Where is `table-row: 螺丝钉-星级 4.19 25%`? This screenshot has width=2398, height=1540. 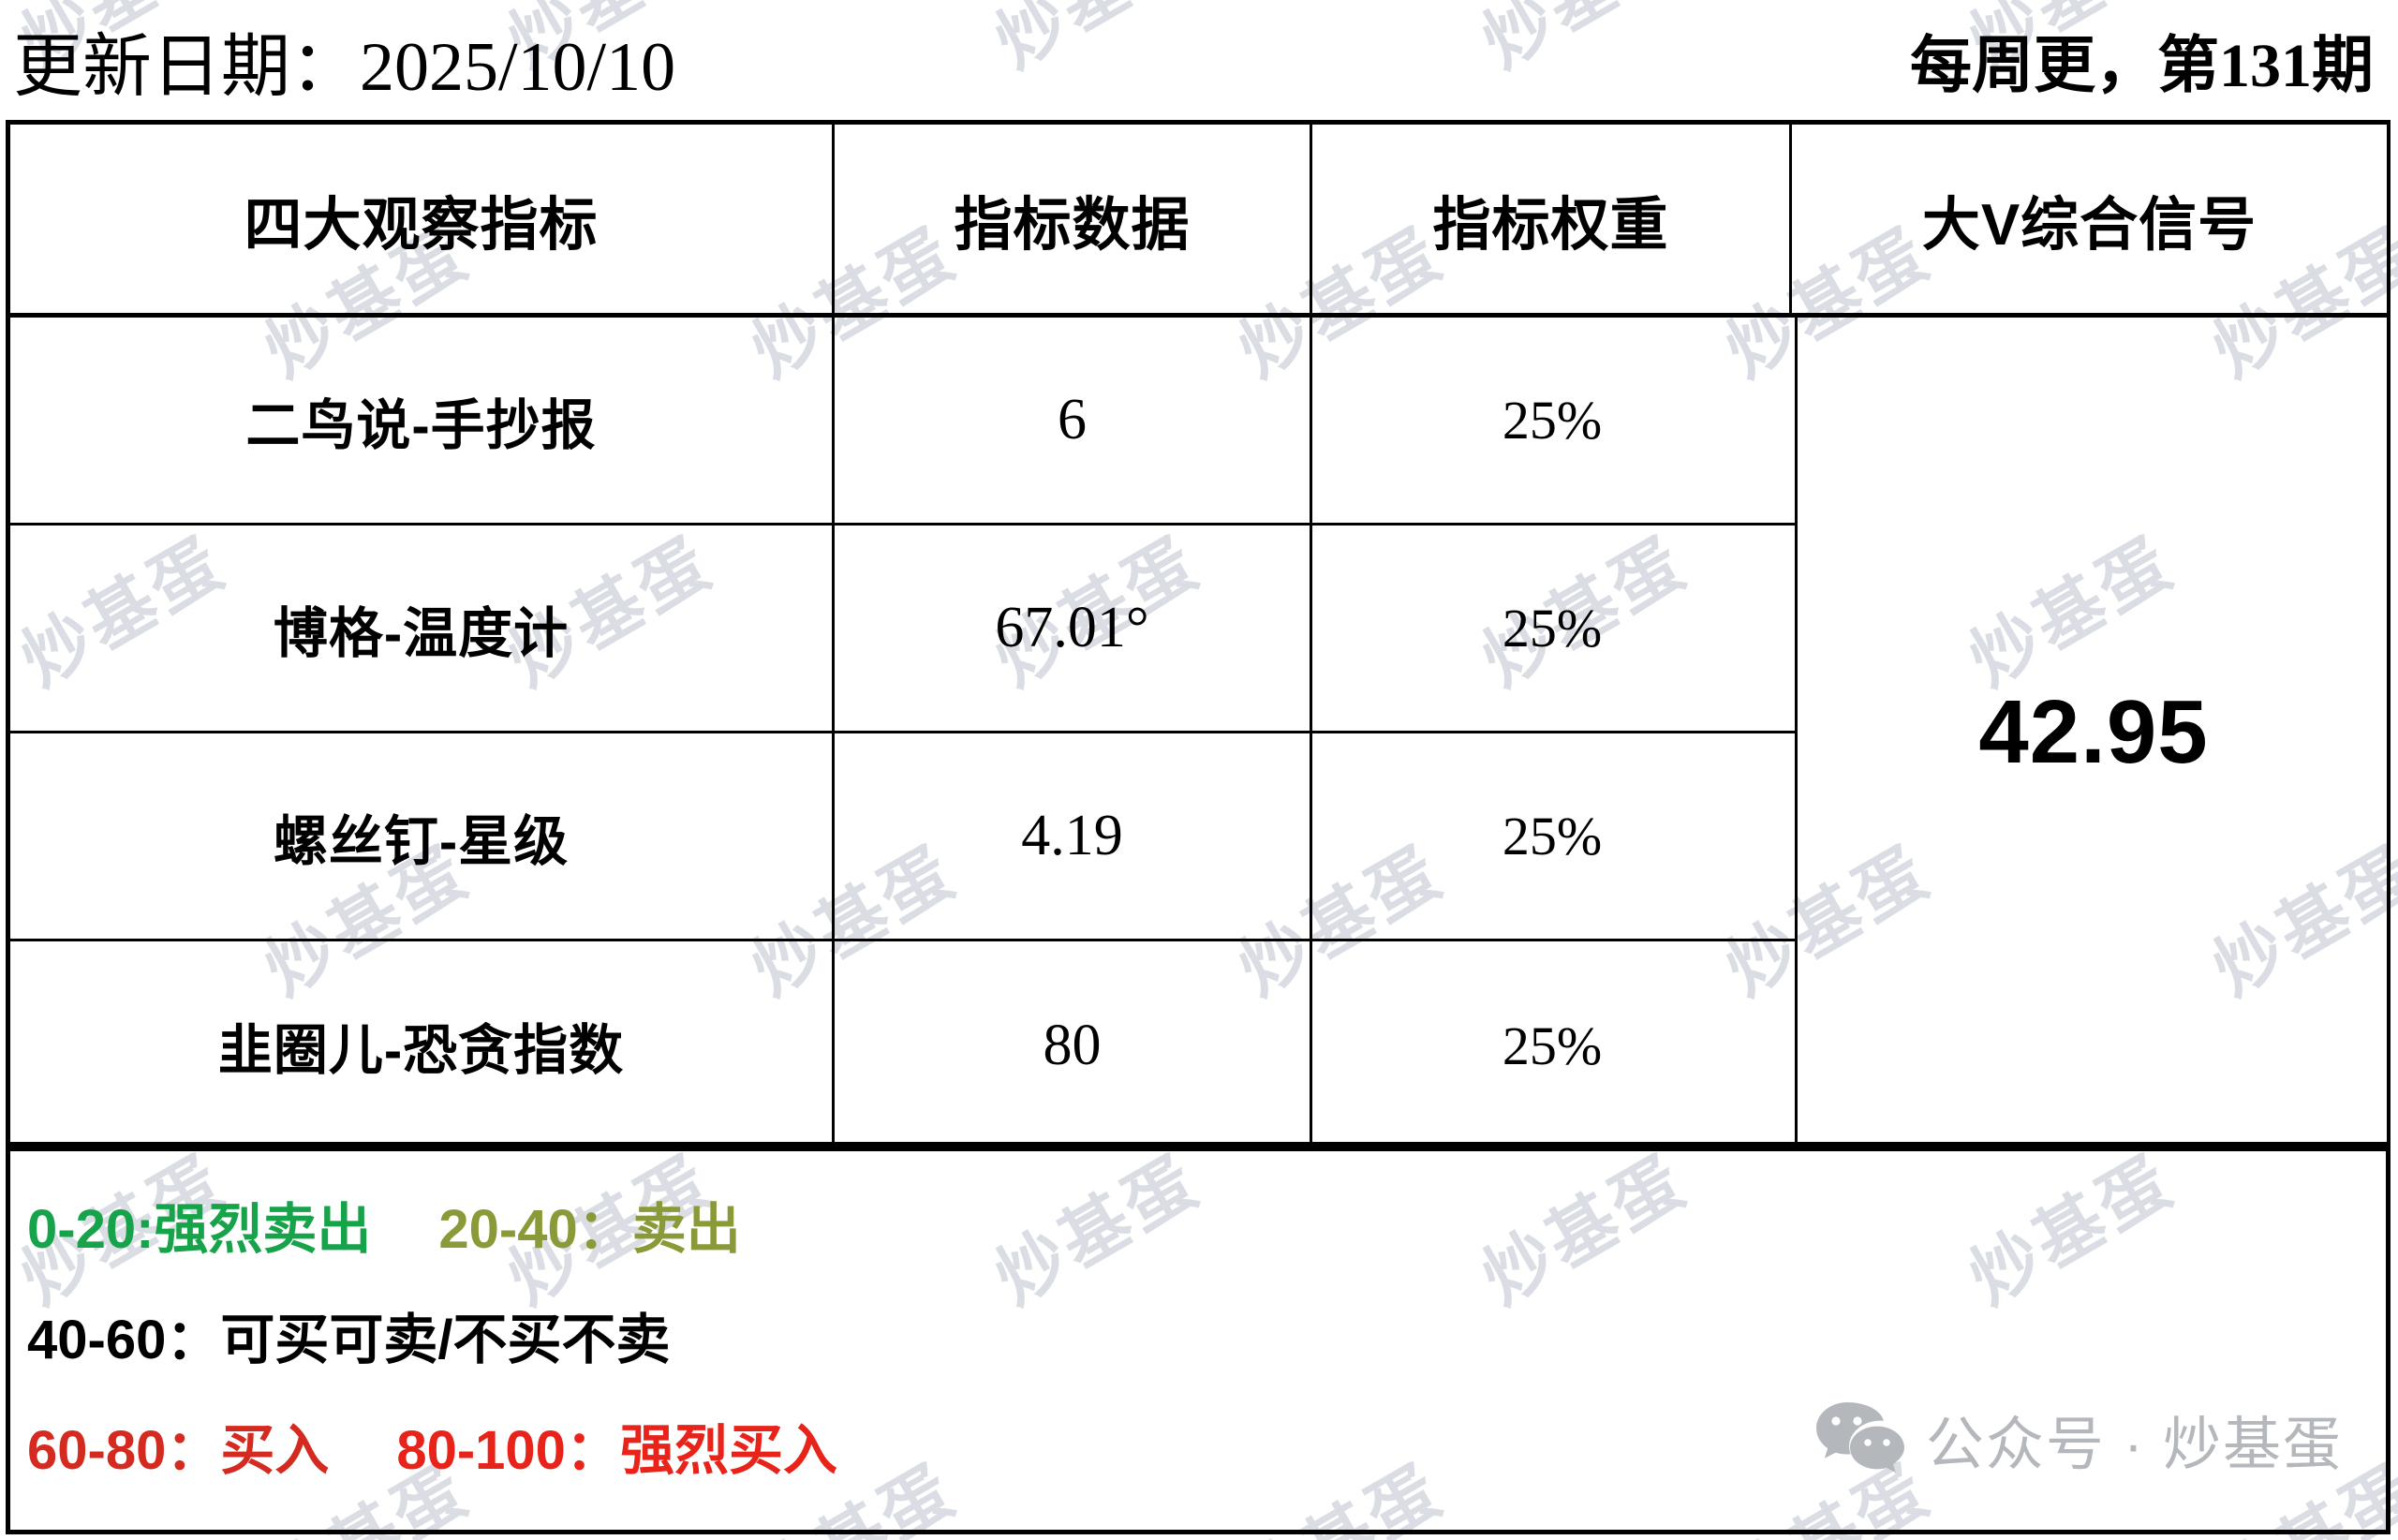 table-row: 螺丝钉-星级 4.19 25% is located at coordinates (902, 837).